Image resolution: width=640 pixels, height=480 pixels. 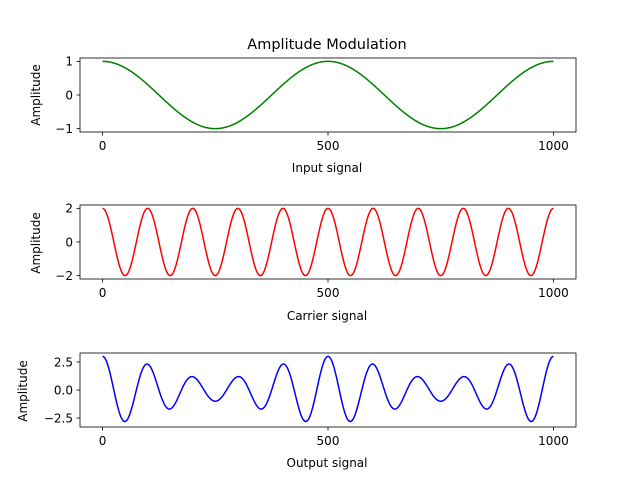 I want to click on y-tick-label: 2.5, so click(x=63, y=362).